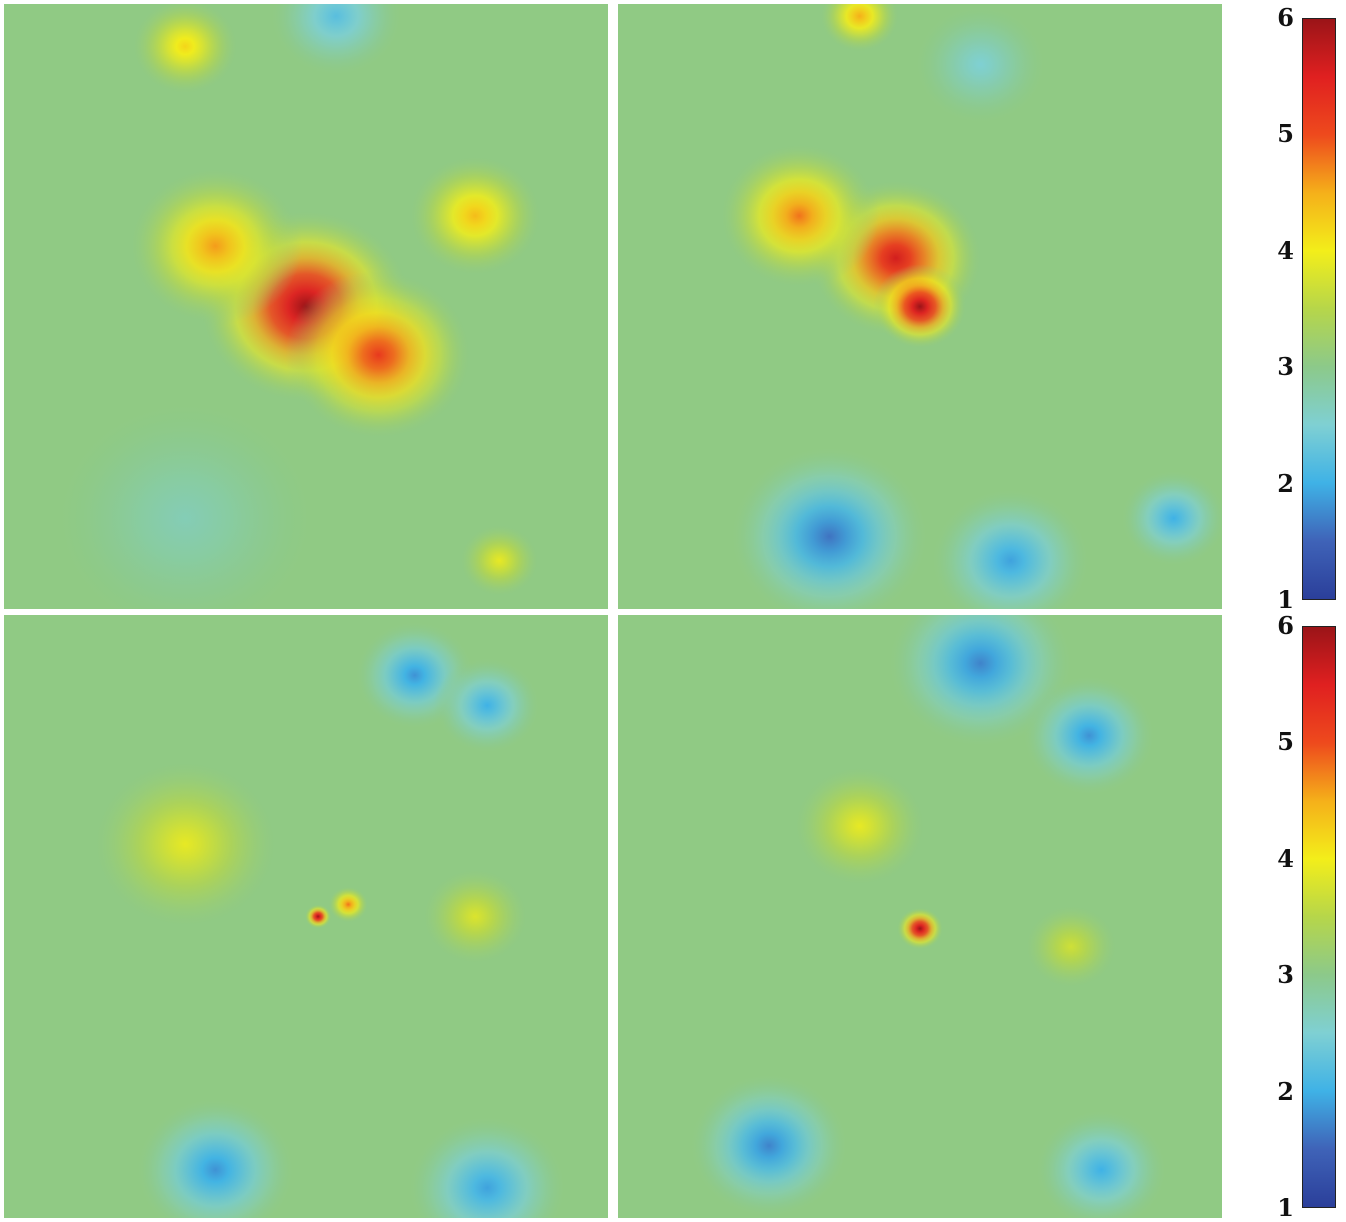 The width and height of the screenshot is (1346, 1222). I want to click on colorbar-bottom: 1 2 3 4 5 6, so click(1306, 917).